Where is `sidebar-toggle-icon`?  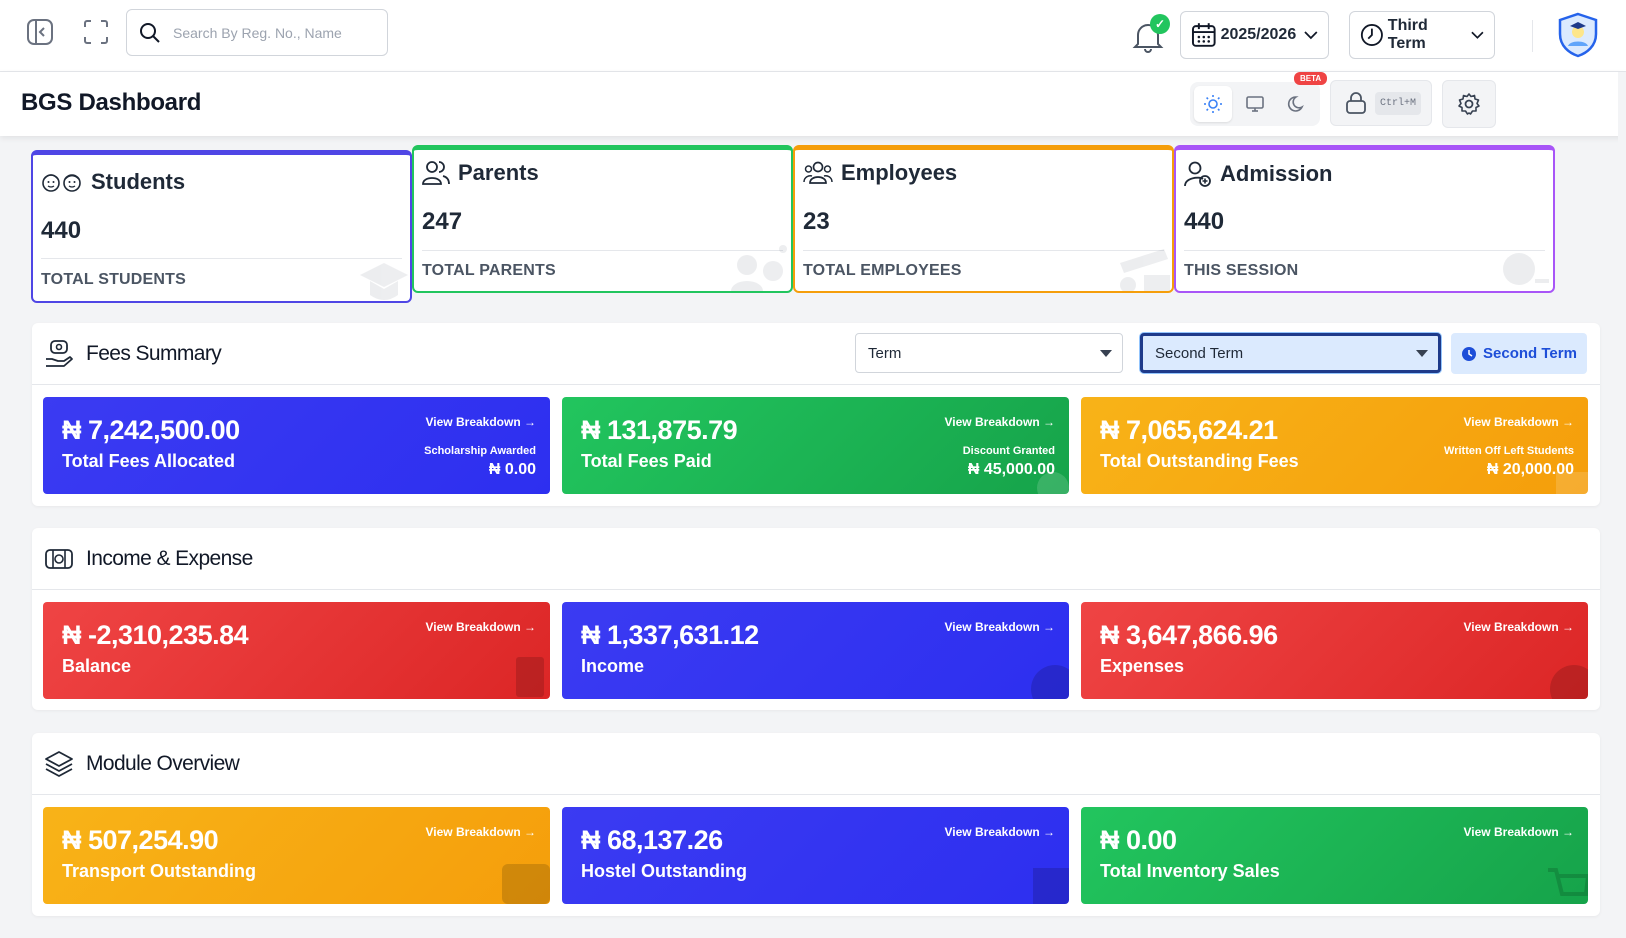 sidebar-toggle-icon is located at coordinates (40, 32).